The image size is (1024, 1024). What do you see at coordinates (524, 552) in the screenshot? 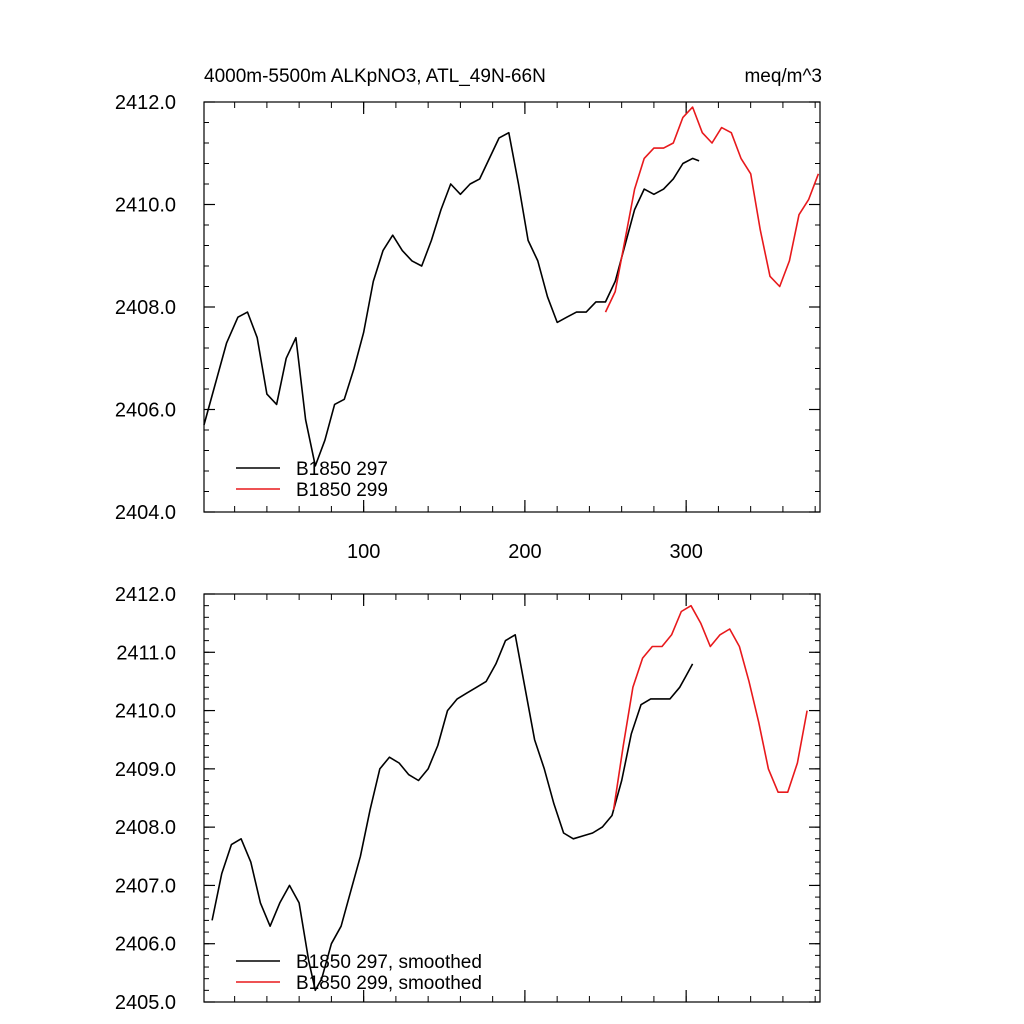
I see `x-tick-label: 200` at bounding box center [524, 552].